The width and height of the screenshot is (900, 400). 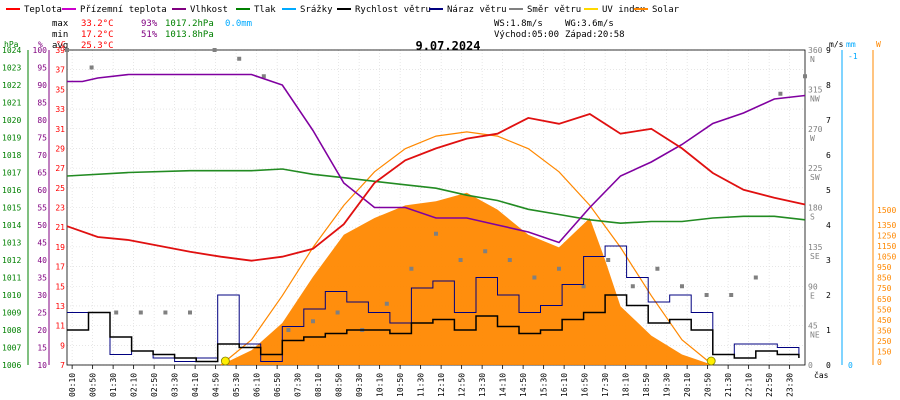 What do you see at coordinates (11, 50) in the screenshot?
I see `tick-pressure: 1024` at bounding box center [11, 50].